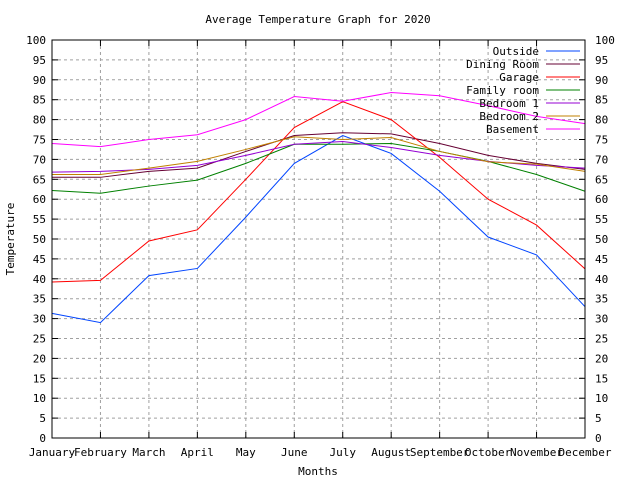 This screenshot has height=480, width=640. Describe the element at coordinates (601, 159) in the screenshot. I see `y-tick-label-right: 70` at that location.